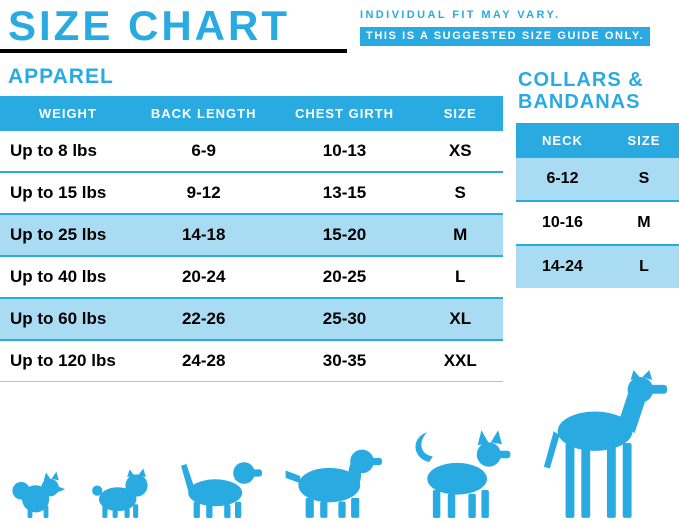 The image size is (679, 522). Describe the element at coordinates (68, 113) in the screenshot. I see `column-header-weight: WEIGHT` at that location.